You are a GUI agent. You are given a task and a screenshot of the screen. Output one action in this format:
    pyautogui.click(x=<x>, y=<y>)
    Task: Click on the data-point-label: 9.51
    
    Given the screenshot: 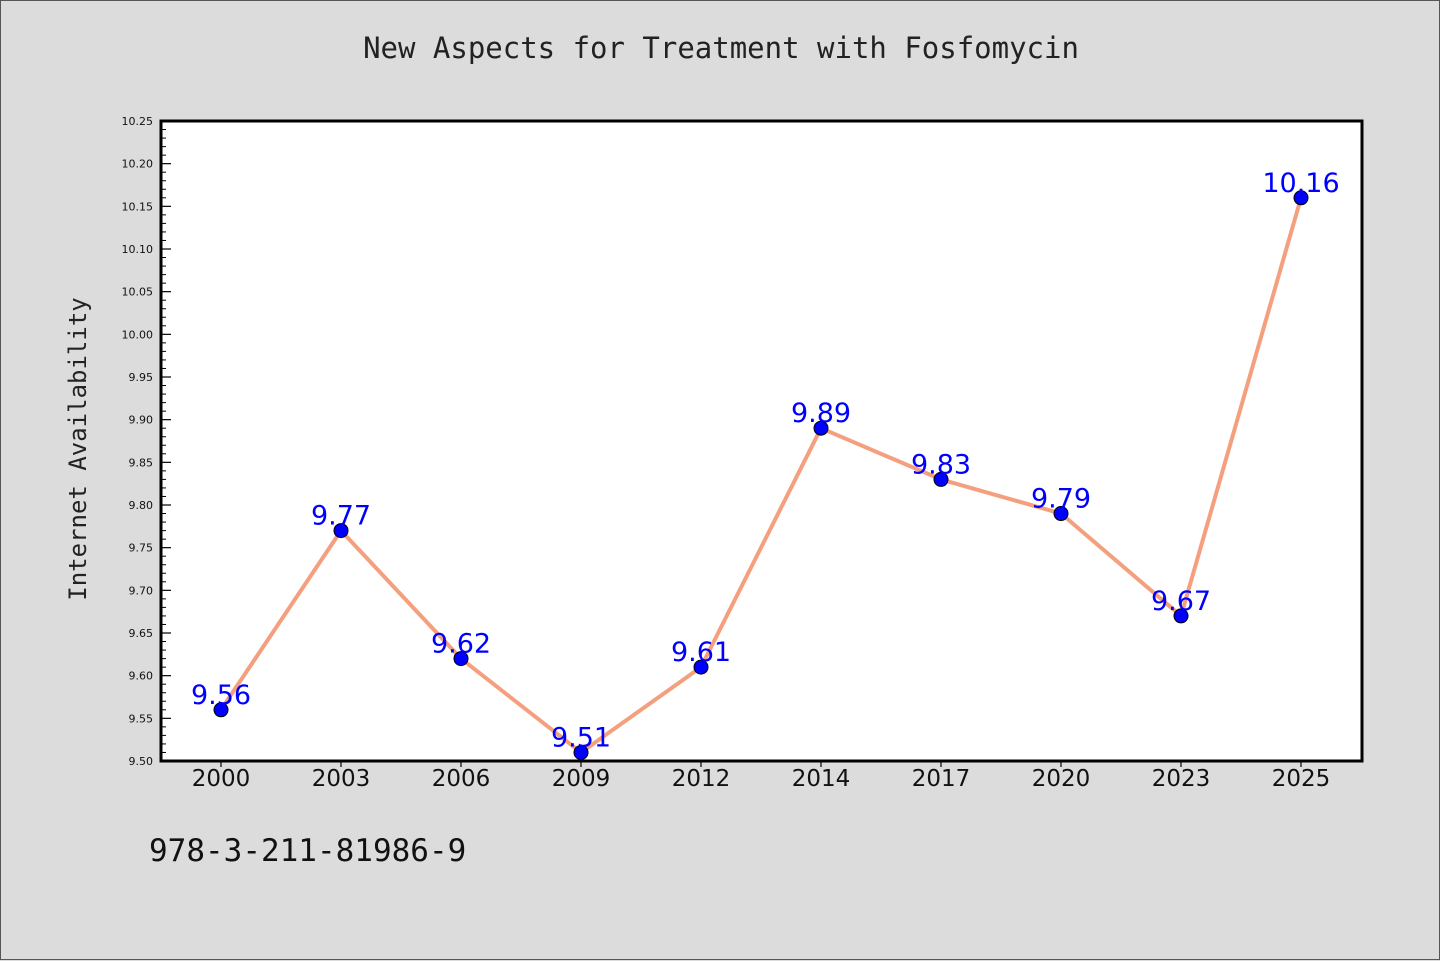 What is the action you would take?
    pyautogui.click(x=581, y=737)
    